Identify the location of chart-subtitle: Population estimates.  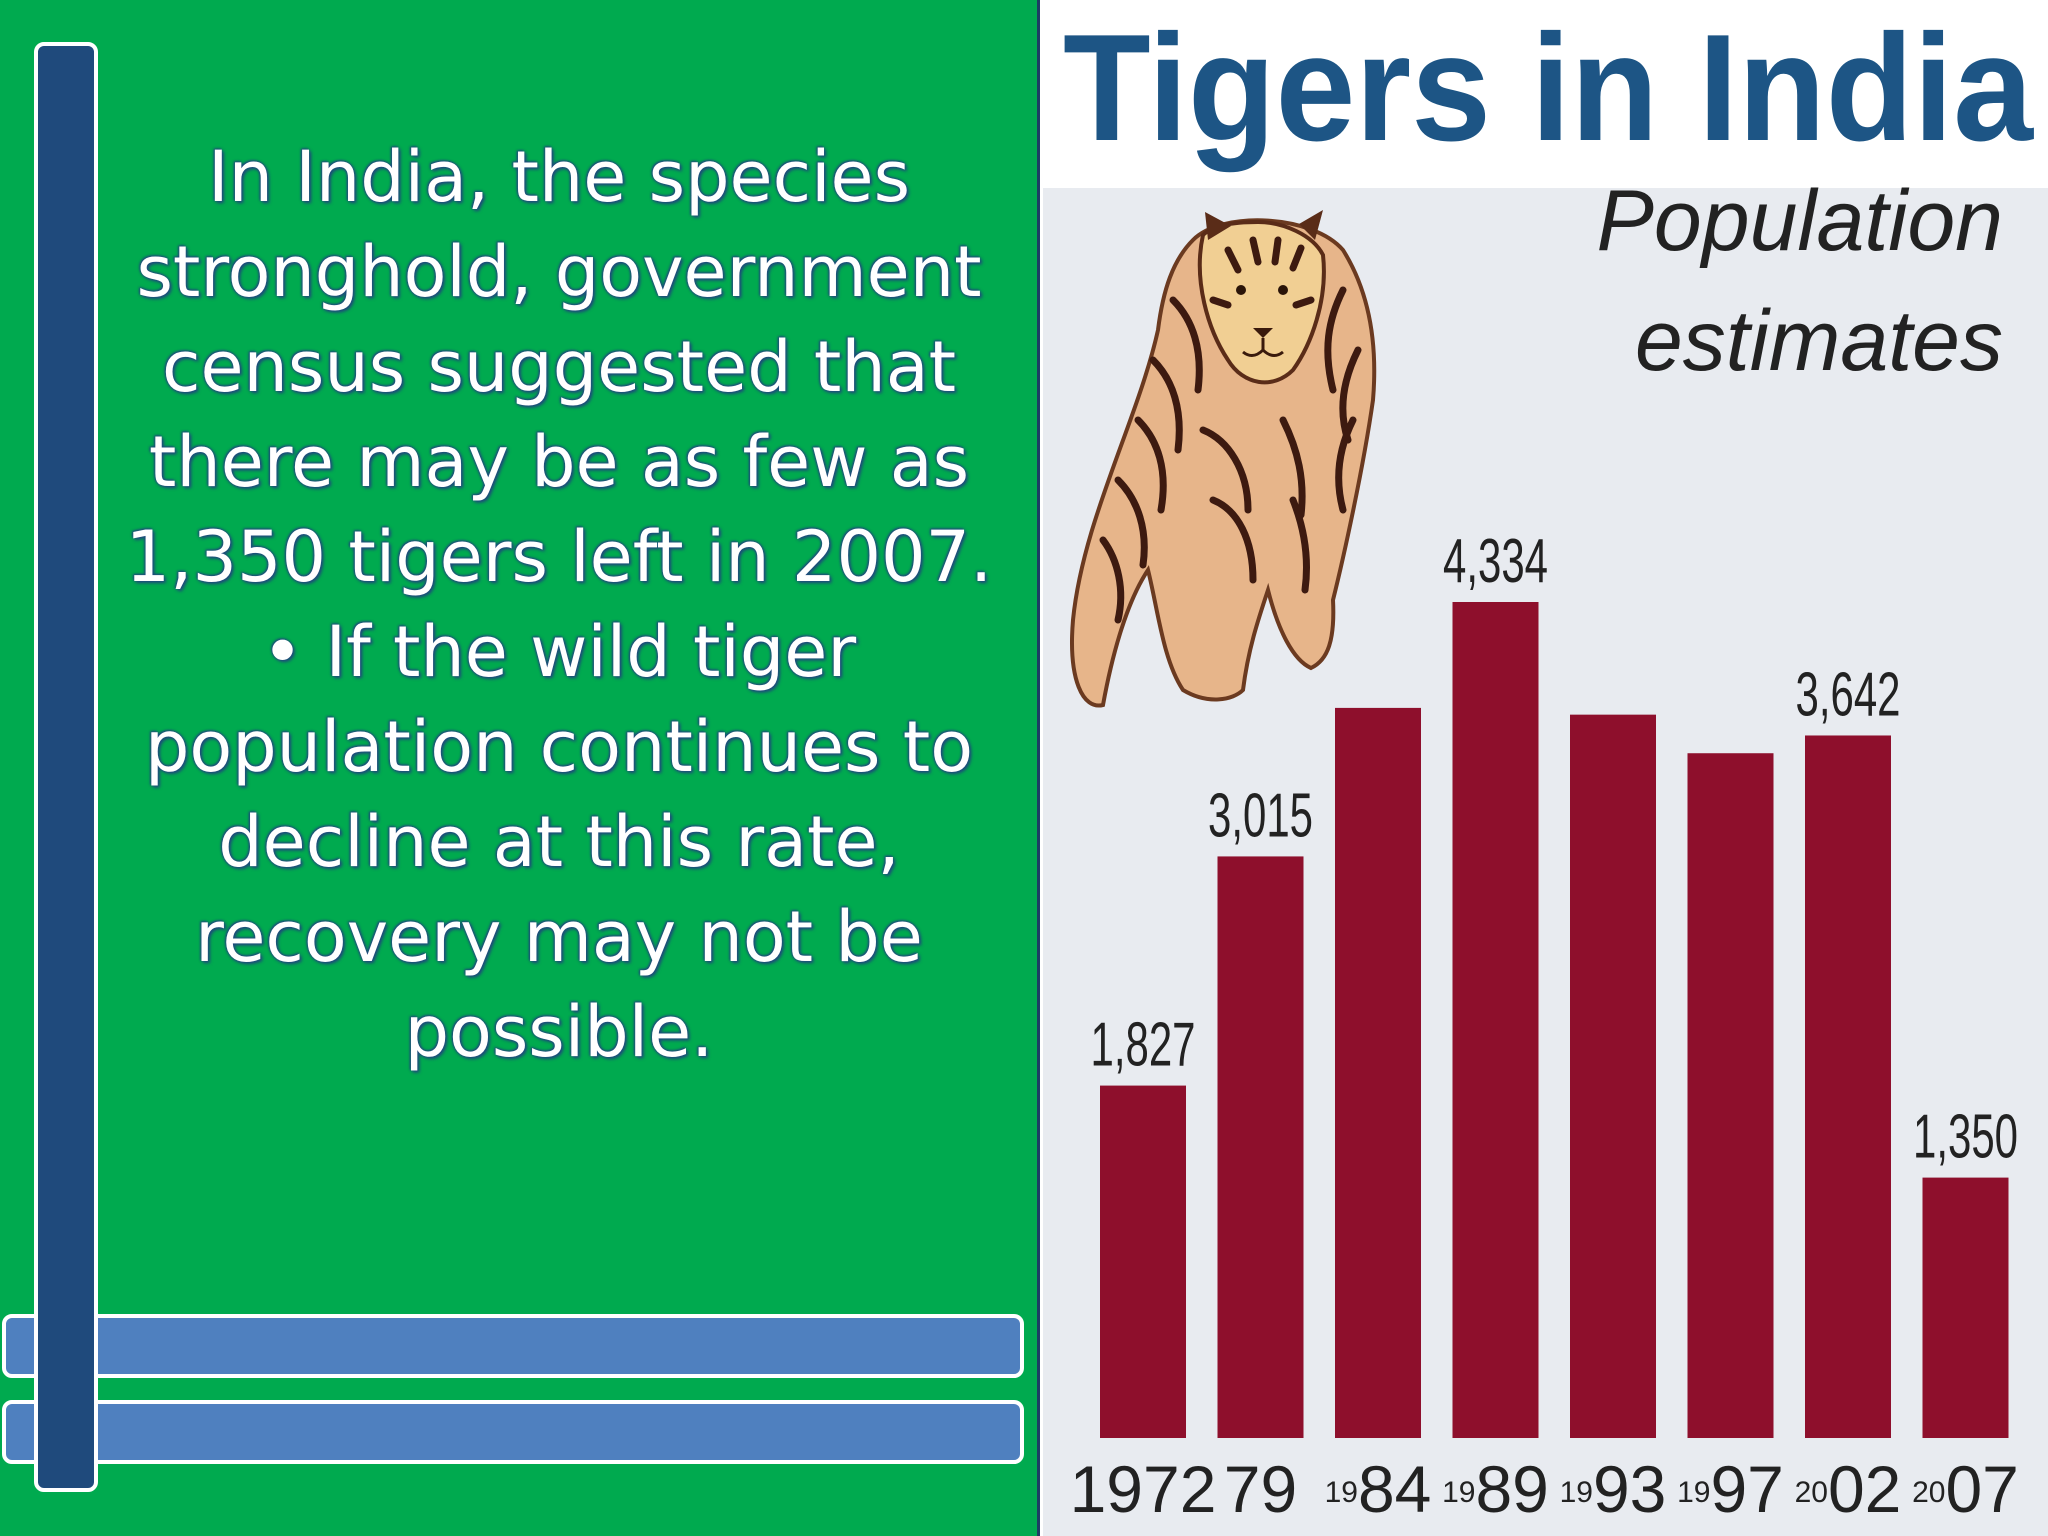
(1800, 281).